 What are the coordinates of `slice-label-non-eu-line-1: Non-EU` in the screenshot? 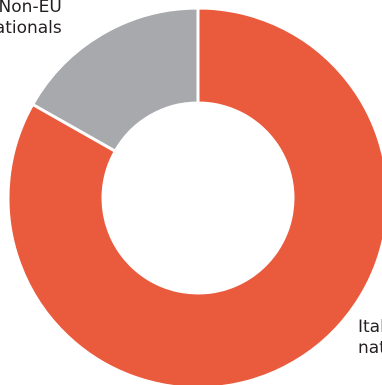 It's located at (31, 8).